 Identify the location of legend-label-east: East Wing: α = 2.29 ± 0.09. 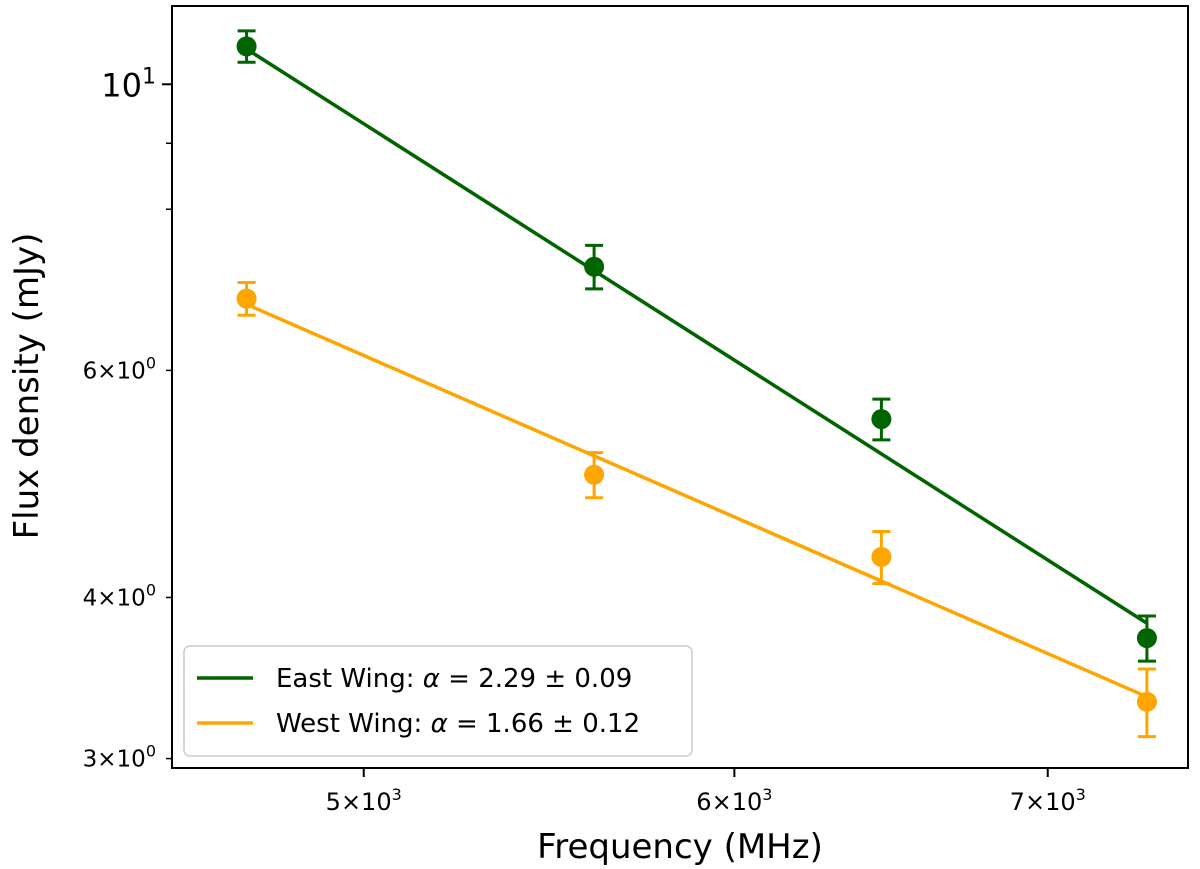
(454, 679).